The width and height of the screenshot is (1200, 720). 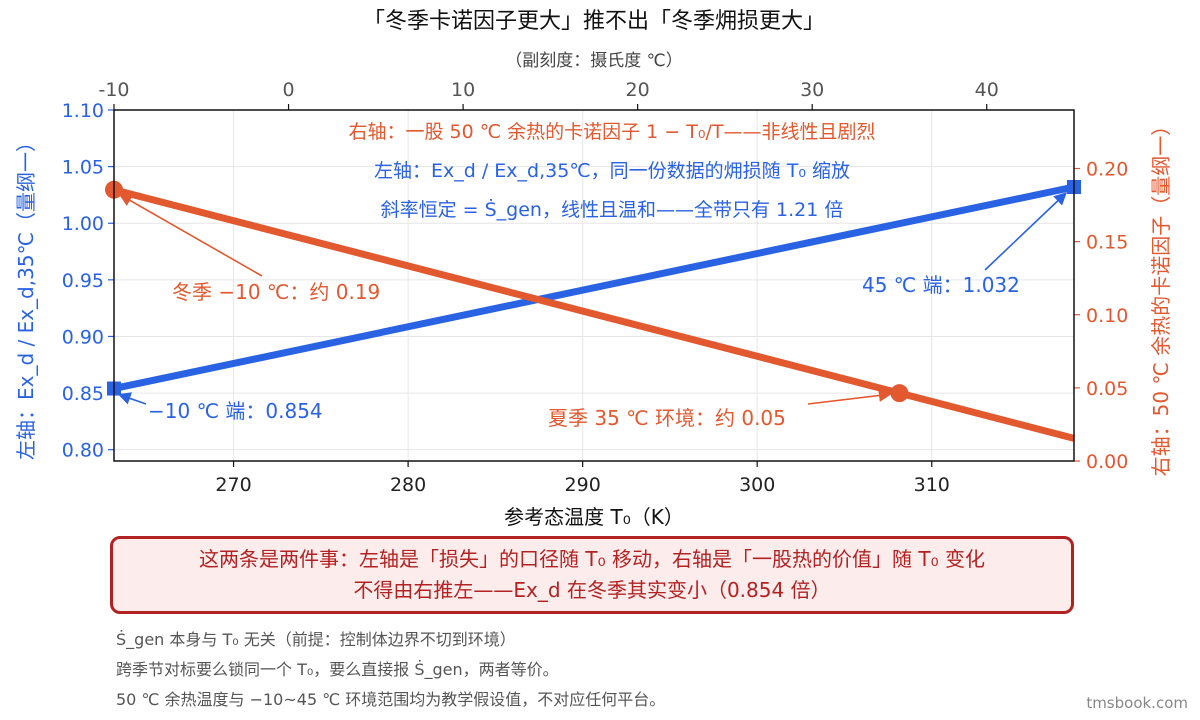 I want to click on y-right-tick-label: 0.10, so click(x=1107, y=316).